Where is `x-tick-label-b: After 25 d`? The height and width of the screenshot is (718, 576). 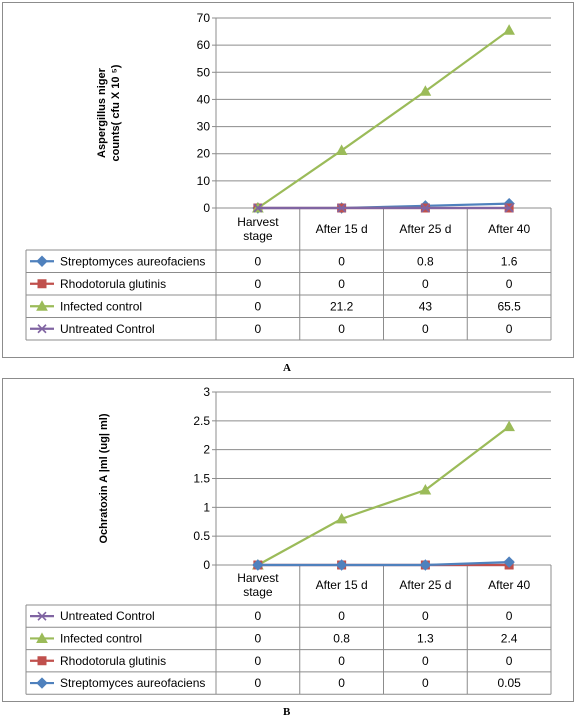 x-tick-label-b: After 25 d is located at coordinates (425, 585).